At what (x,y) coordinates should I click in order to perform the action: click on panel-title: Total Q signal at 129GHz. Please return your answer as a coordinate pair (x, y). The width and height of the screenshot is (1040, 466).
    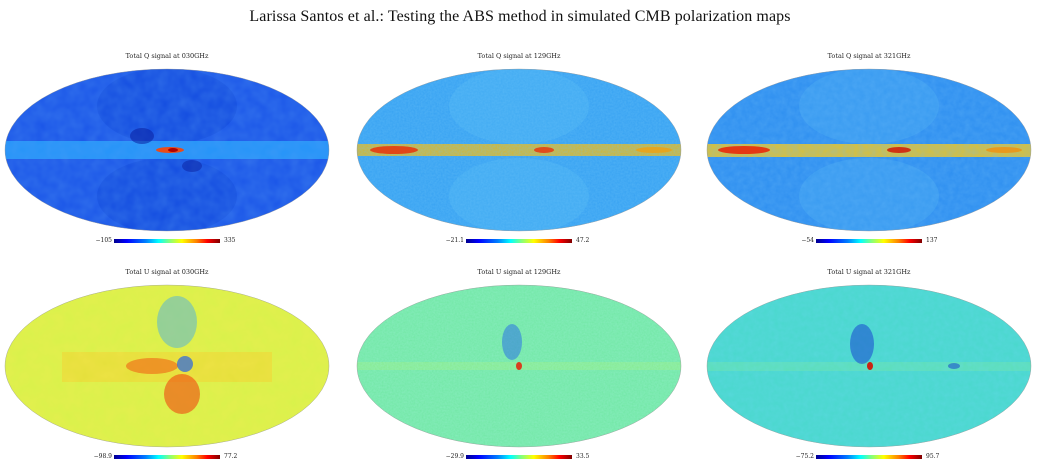
    Looking at the image, I should click on (519, 56).